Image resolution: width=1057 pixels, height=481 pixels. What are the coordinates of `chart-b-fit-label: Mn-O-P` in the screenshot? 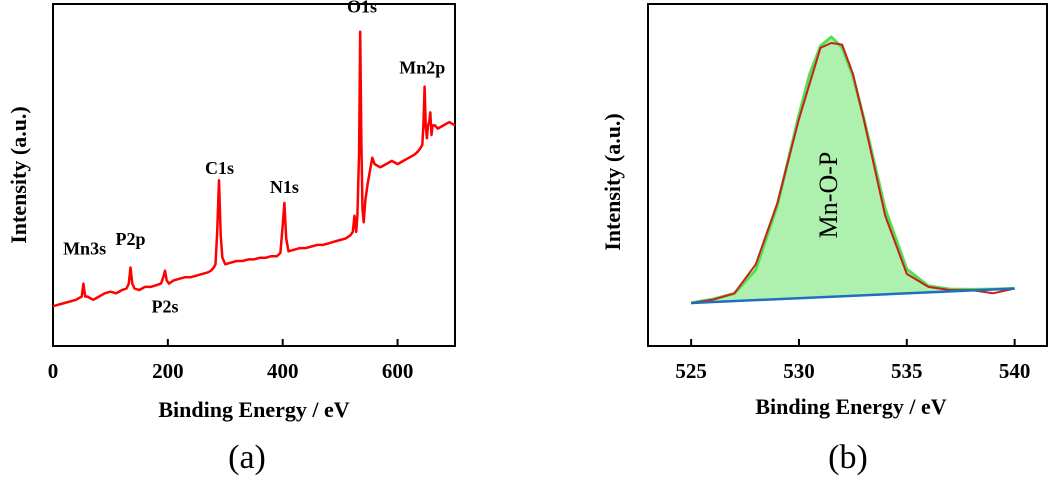 It's located at (828, 195).